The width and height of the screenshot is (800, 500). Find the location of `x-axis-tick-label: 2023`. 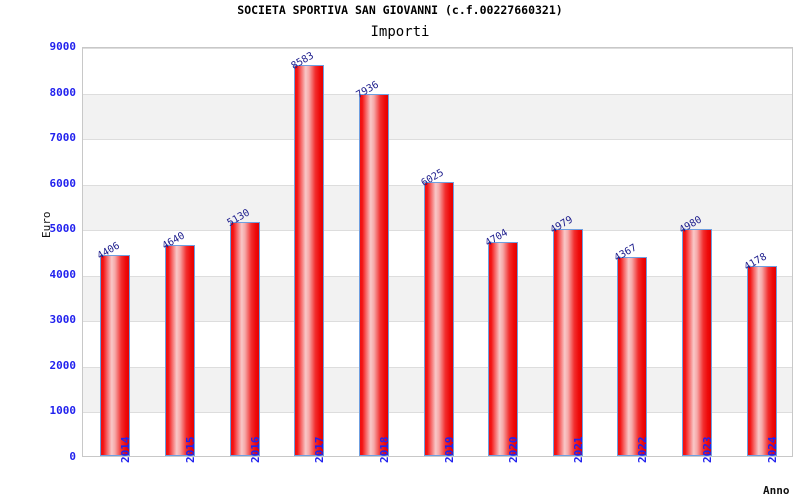

x-axis-tick-label: 2023 is located at coordinates (708, 450).